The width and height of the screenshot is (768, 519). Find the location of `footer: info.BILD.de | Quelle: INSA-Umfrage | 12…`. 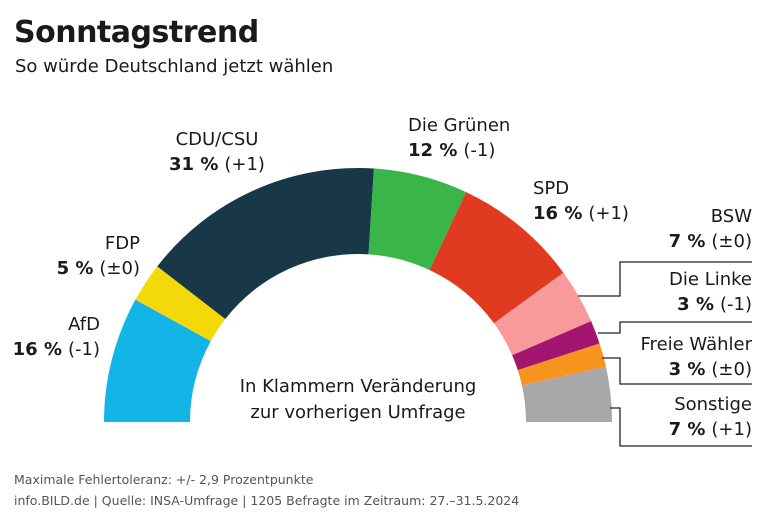

footer: info.BILD.de | Quelle: INSA-Umfrage | 12… is located at coordinates (266, 500).